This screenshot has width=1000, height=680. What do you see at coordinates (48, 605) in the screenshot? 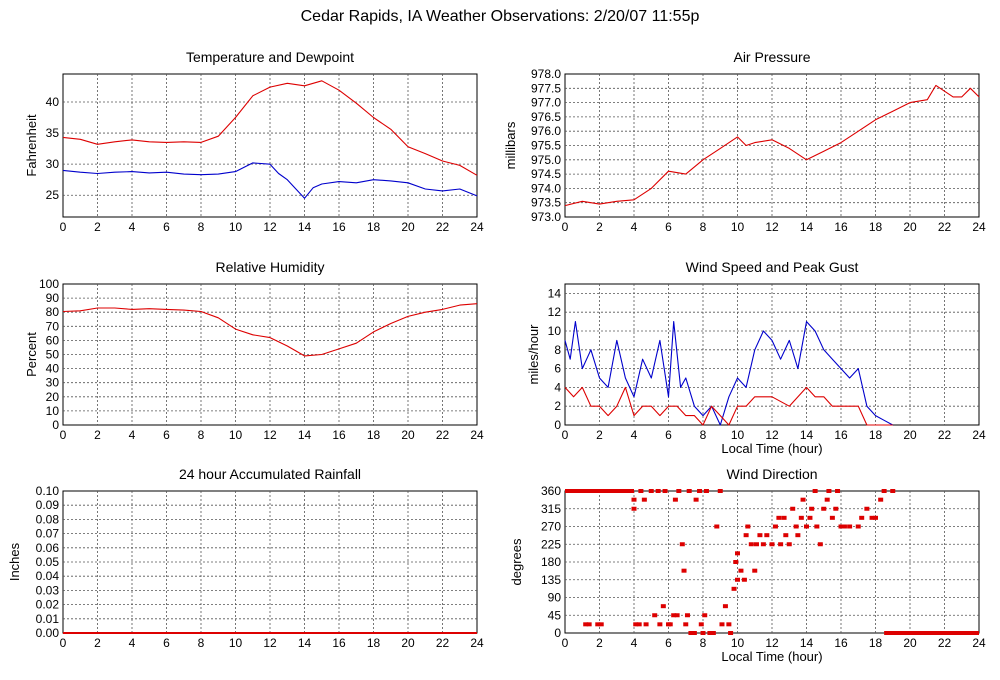
I see `y-tick-label: 0.02` at bounding box center [48, 605].